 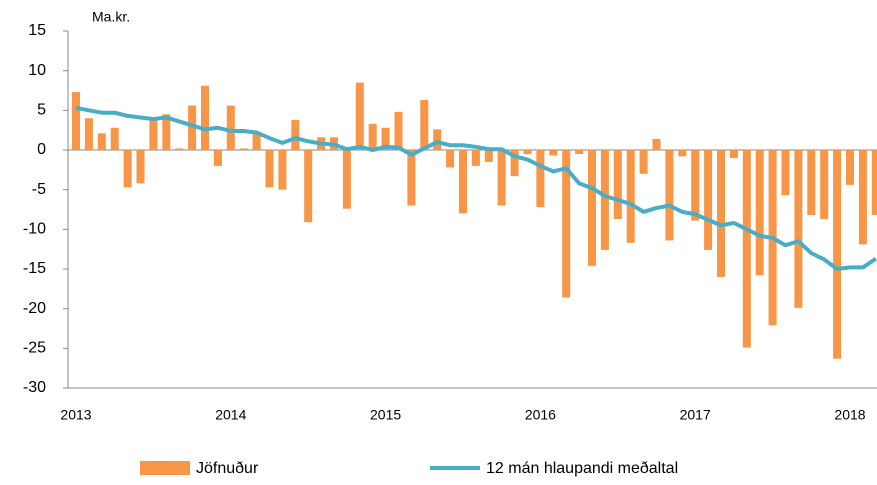 I want to click on y-tick-label: 15, so click(x=37, y=30).